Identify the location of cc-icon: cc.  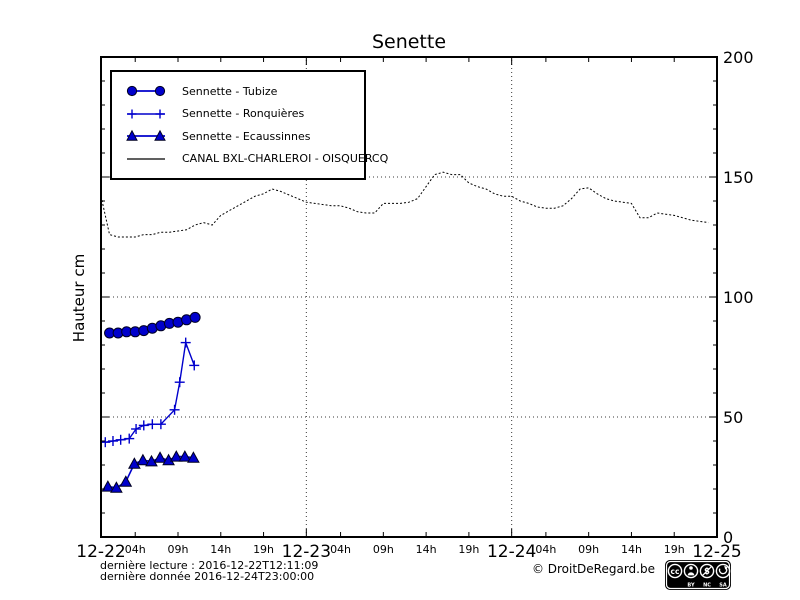
(675, 571).